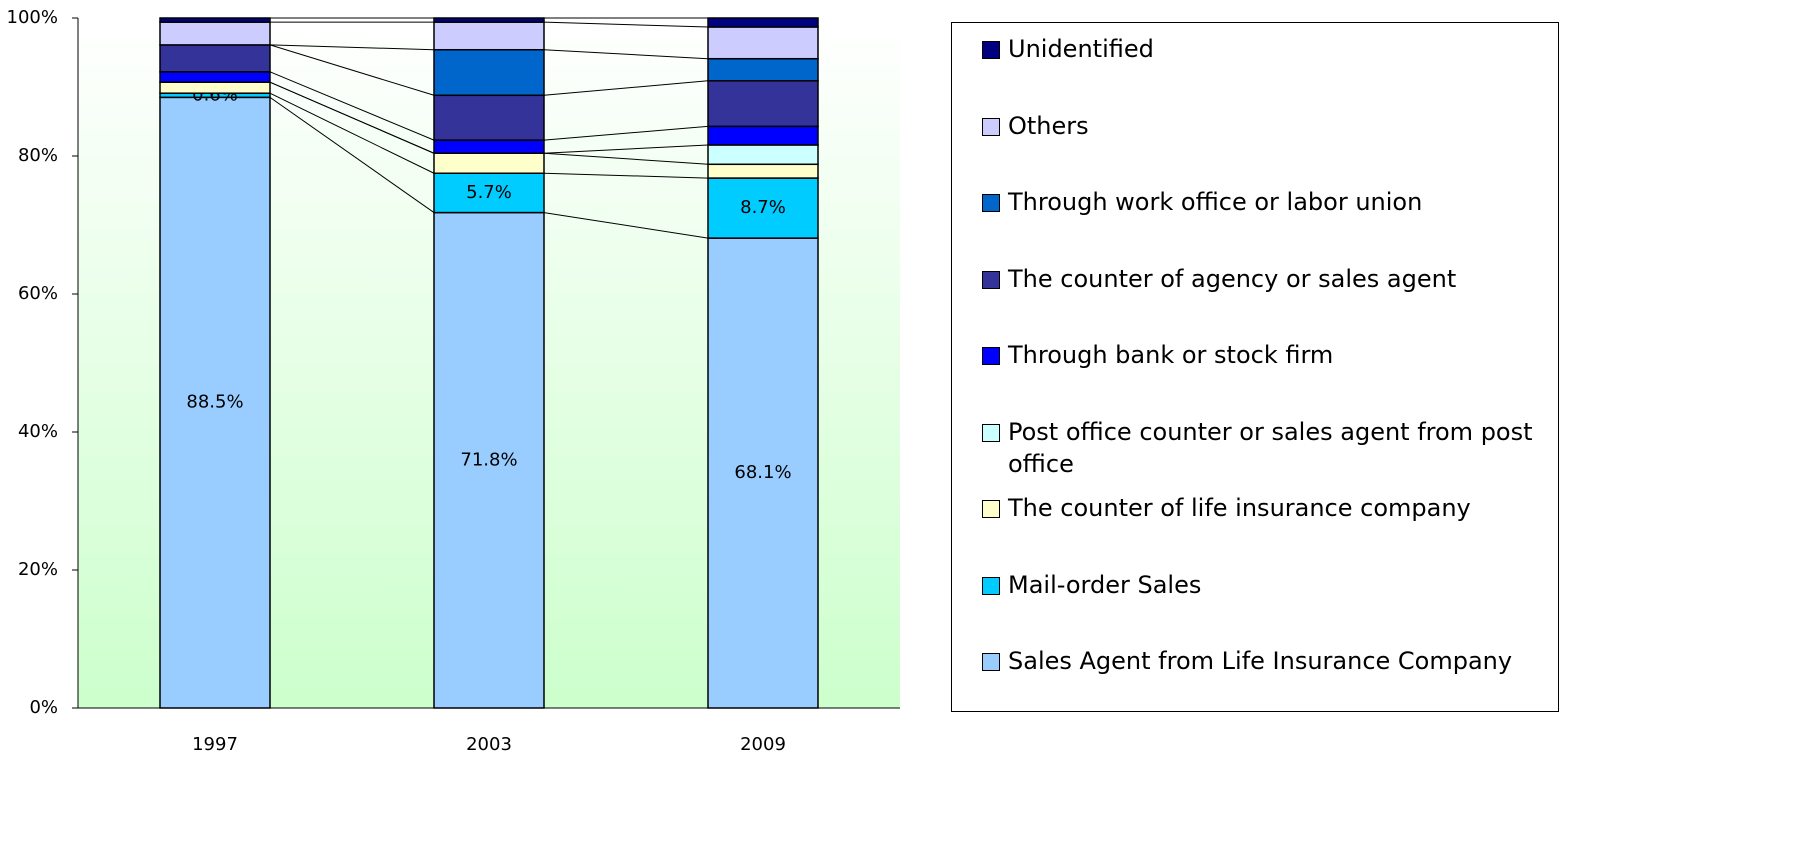 The height and width of the screenshot is (862, 1799). I want to click on y-tick-label: 80%, so click(38, 155).